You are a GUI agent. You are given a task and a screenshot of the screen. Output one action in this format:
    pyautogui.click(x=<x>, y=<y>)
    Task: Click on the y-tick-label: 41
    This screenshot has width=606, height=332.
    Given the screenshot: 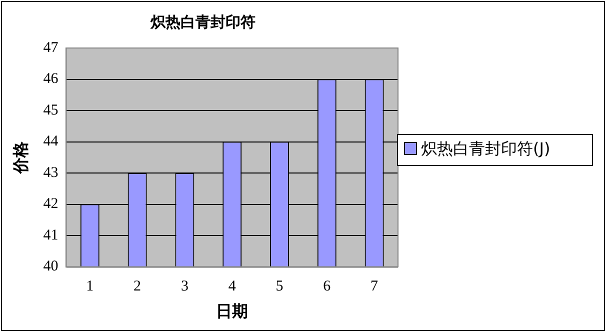 What is the action you would take?
    pyautogui.click(x=50, y=235)
    